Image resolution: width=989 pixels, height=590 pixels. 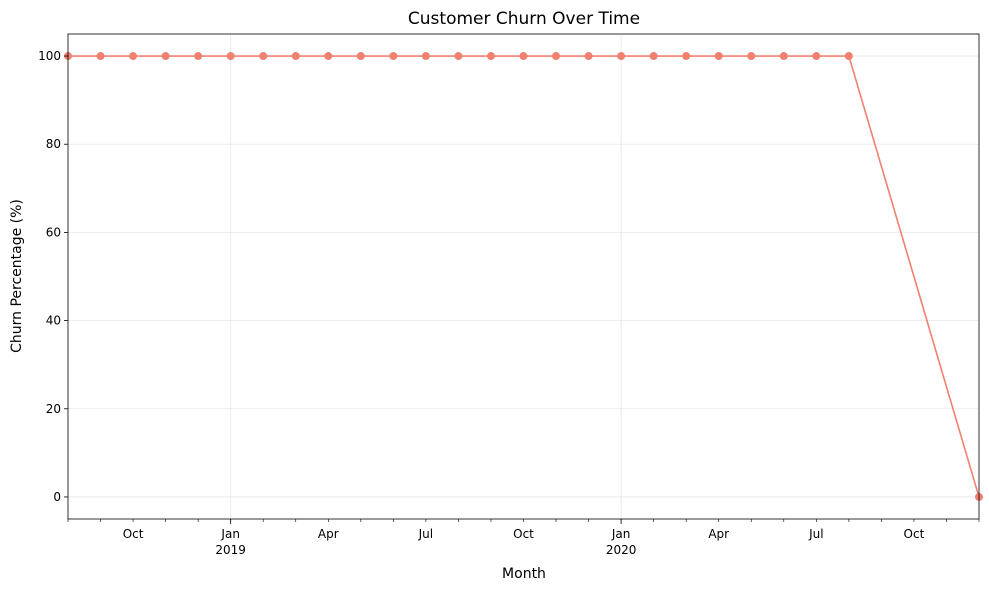 I want to click on x-tick-year-label: 2020, so click(x=621, y=550).